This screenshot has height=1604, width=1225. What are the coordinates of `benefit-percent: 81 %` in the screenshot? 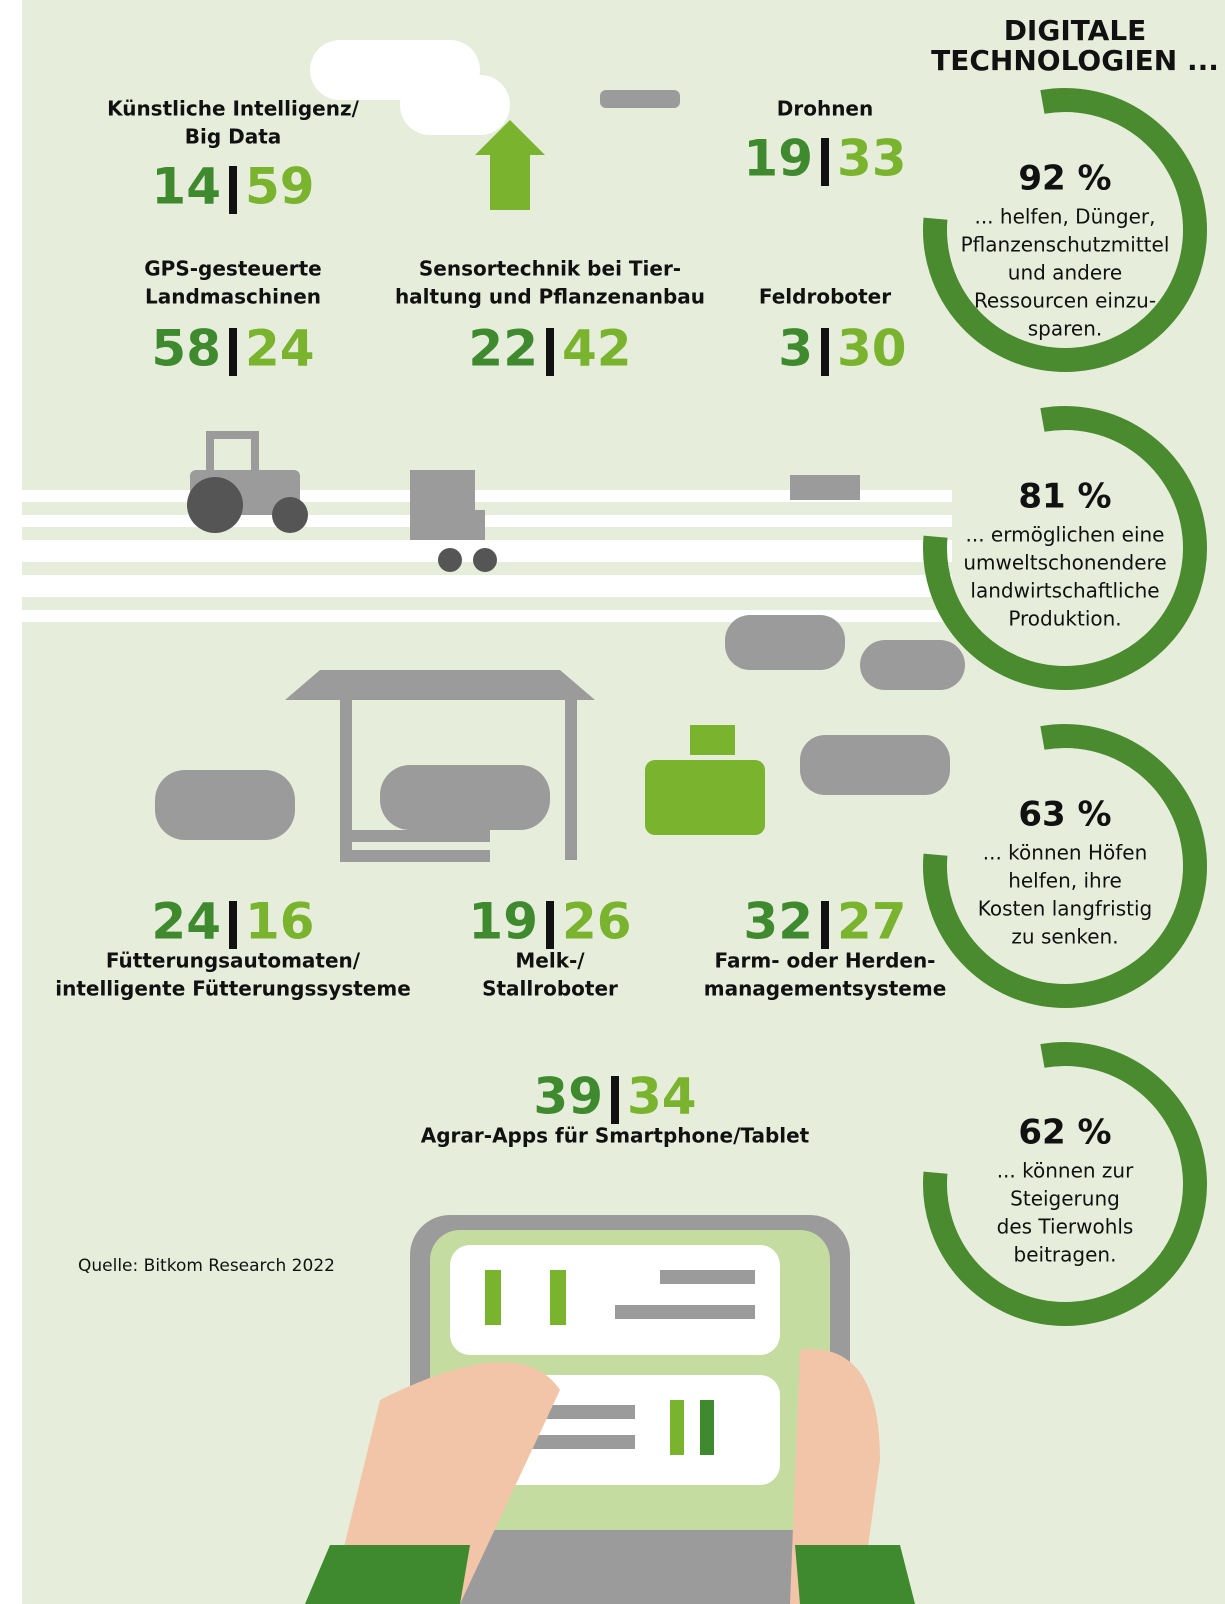 It's located at (1064, 497).